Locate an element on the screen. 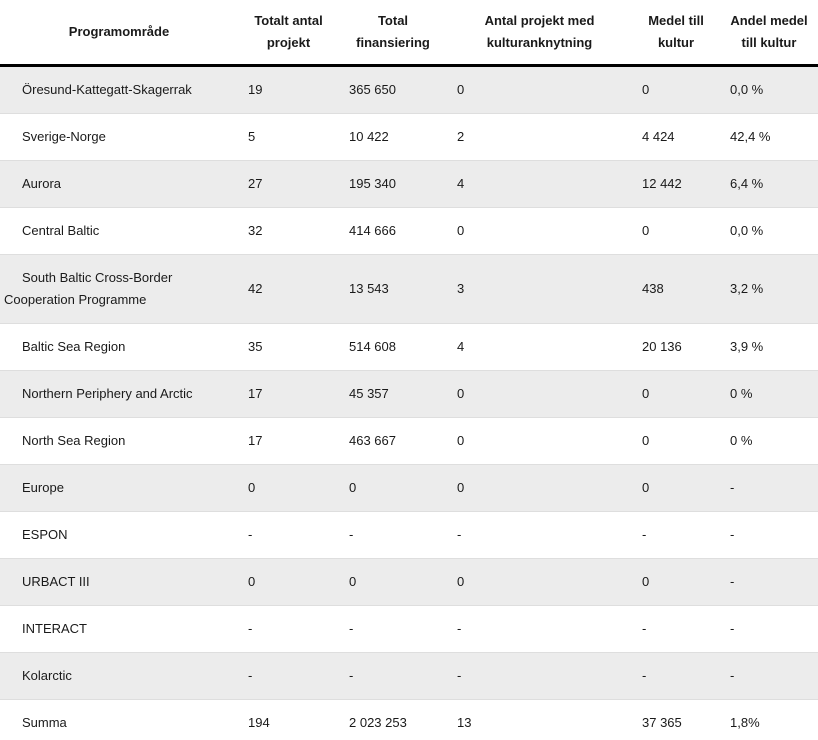  column-header-culture-share: Andel medel till kultur is located at coordinates (769, 33).